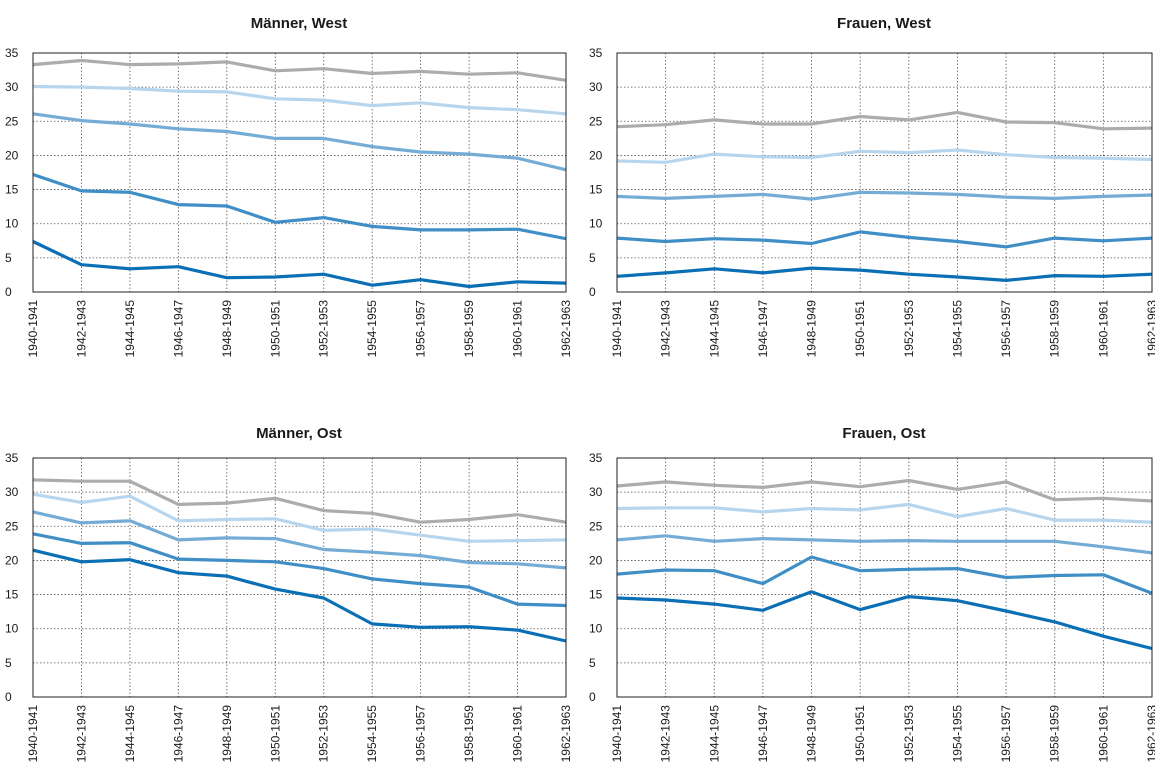 This screenshot has width=1155, height=784. What do you see at coordinates (883, 433) in the screenshot?
I see `chart-title: Frauen, Ost` at bounding box center [883, 433].